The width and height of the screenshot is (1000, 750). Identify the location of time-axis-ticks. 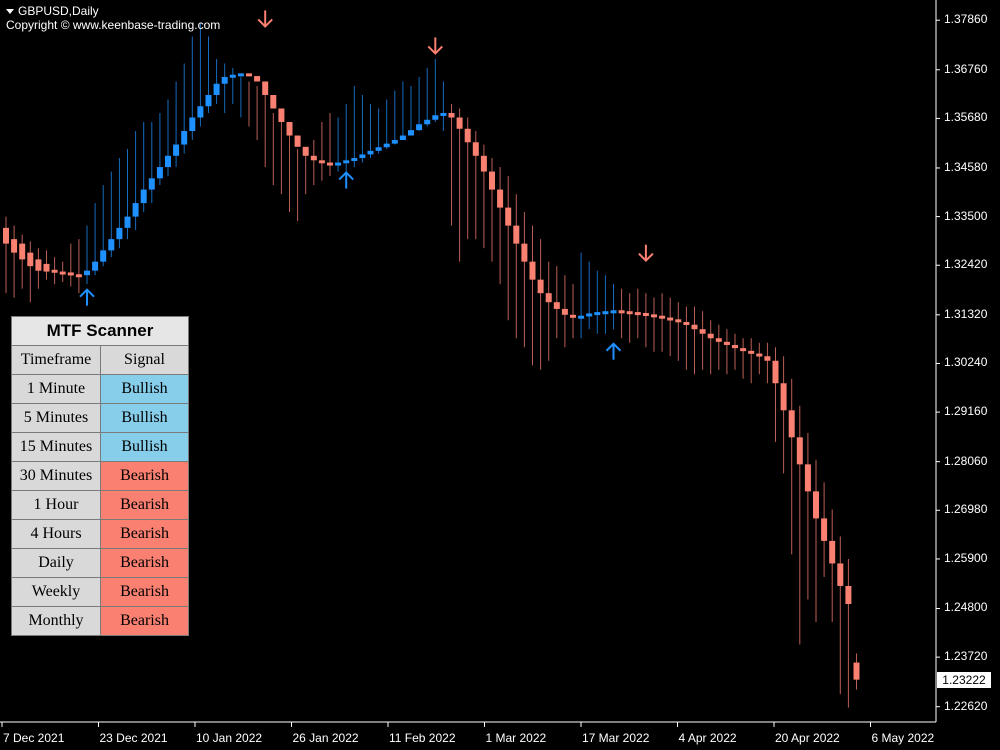
(436, 724).